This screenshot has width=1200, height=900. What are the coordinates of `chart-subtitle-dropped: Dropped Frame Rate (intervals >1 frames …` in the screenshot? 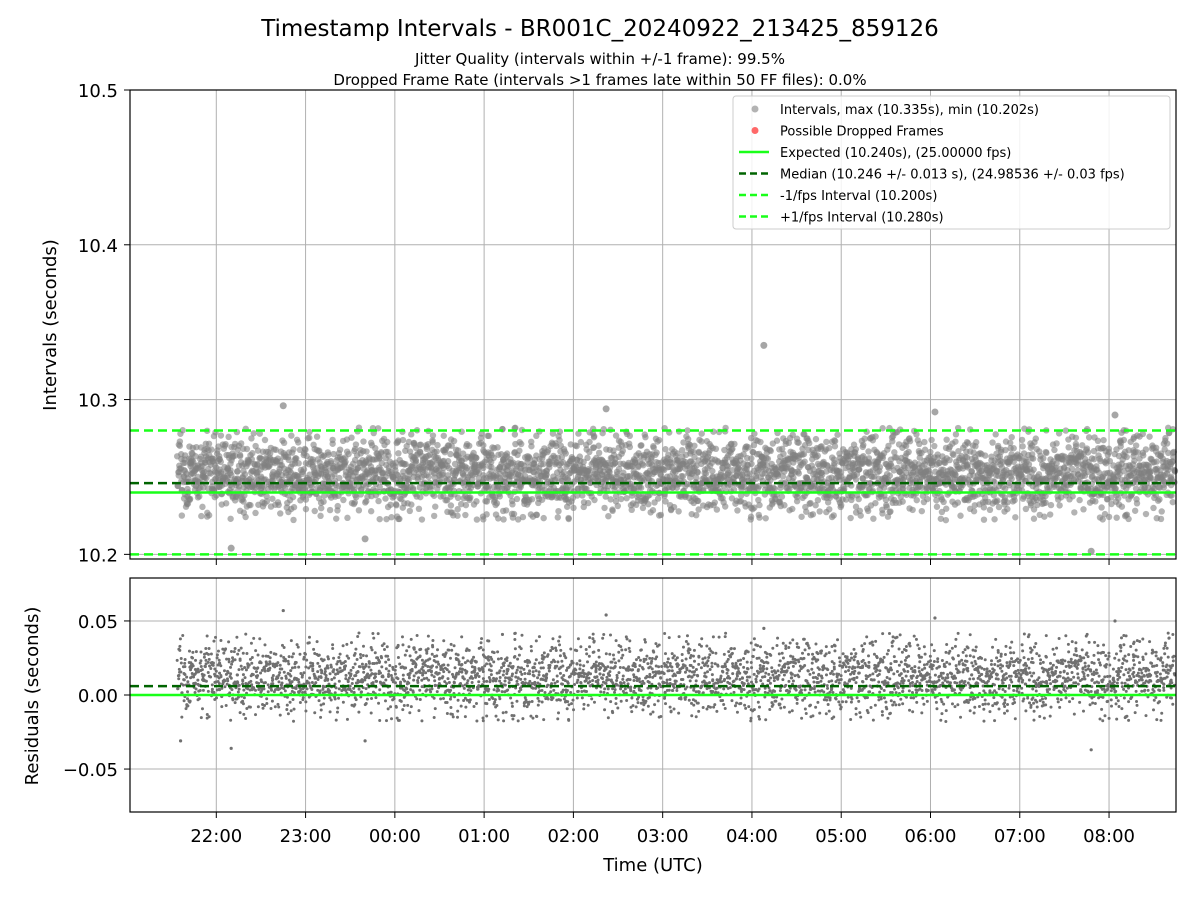 It's located at (599, 80).